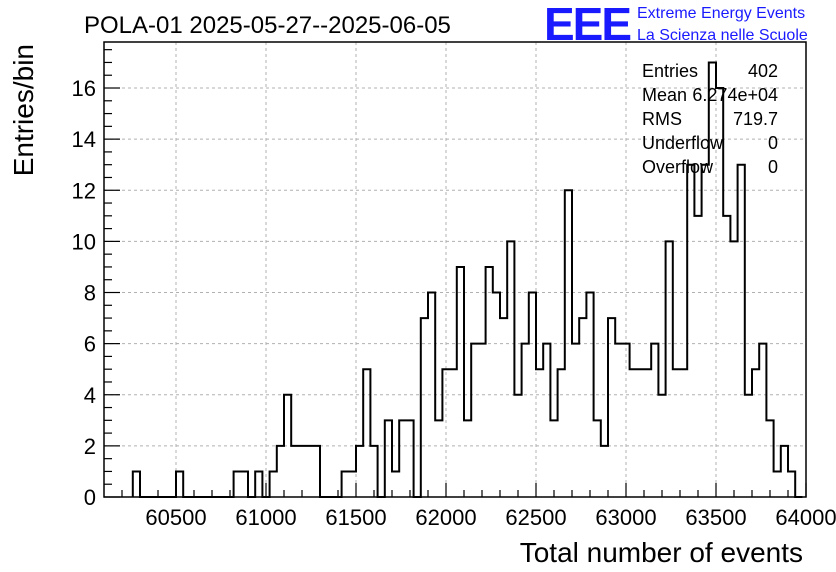 This screenshot has height=572, width=836. I want to click on y-tick-label: 2, so click(90, 446).